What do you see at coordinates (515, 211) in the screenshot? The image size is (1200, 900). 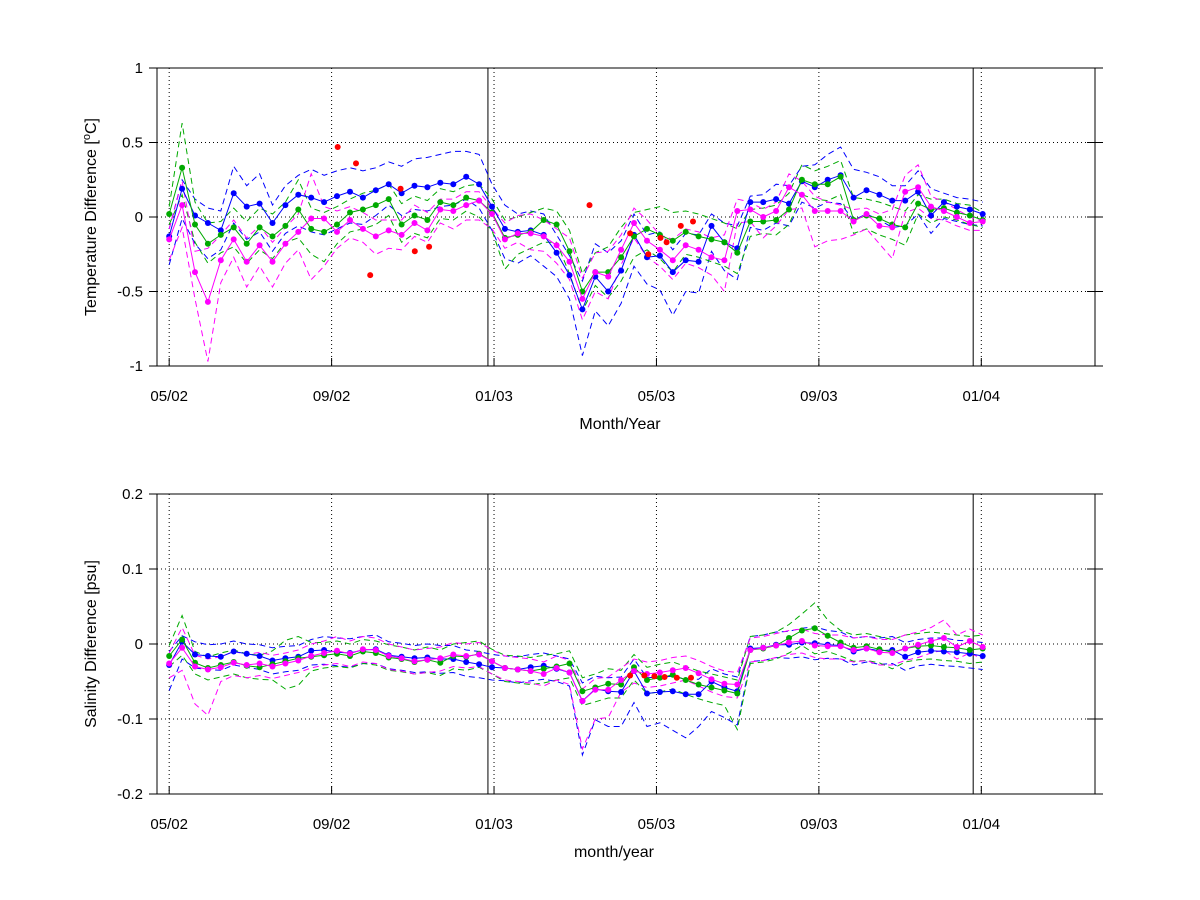 I see `temperature-red-points` at bounding box center [515, 211].